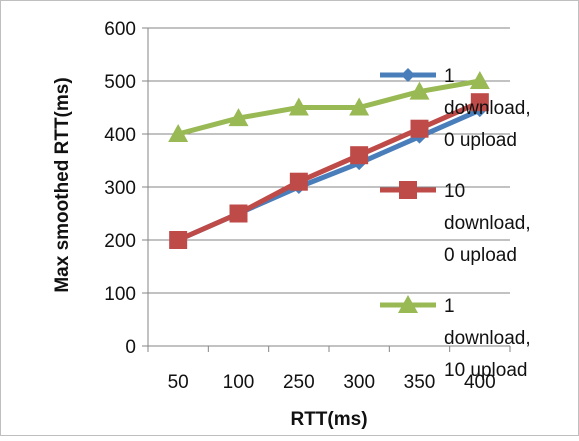  I want to click on y-tick-label: 300, so click(120, 188).